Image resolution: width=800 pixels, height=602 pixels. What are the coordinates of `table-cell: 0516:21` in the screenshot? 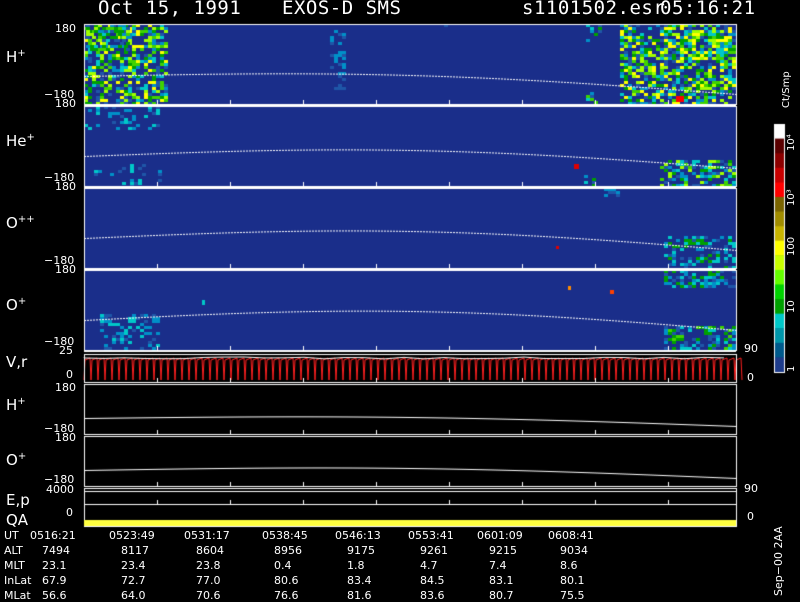 It's located at (53, 535).